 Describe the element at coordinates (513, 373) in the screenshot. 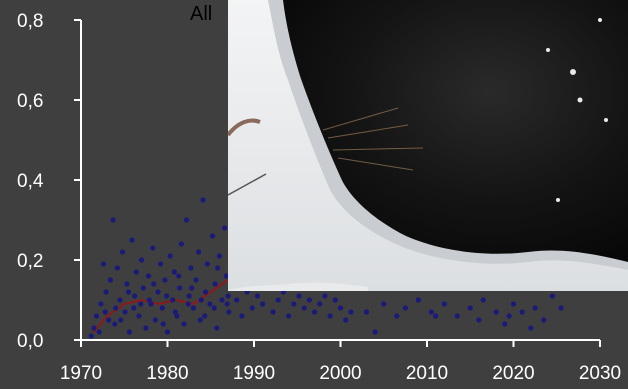

I see `x-tick-label: 2020` at that location.